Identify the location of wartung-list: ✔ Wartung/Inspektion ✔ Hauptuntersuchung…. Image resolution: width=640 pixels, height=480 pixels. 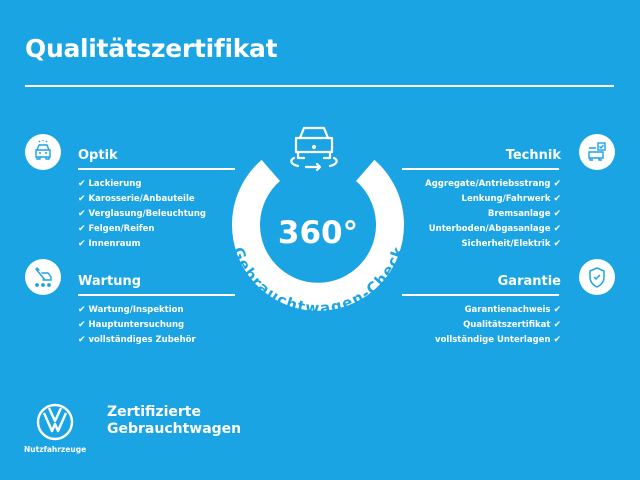
(137, 325).